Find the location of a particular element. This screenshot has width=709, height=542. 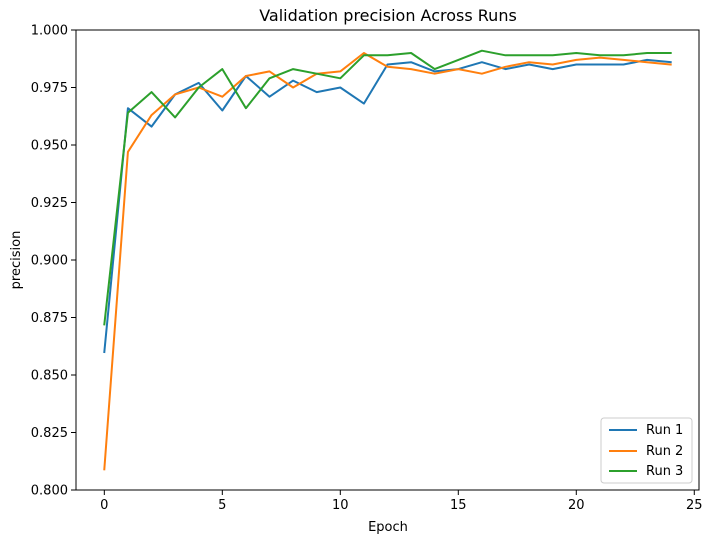

legend-box is located at coordinates (646, 450).